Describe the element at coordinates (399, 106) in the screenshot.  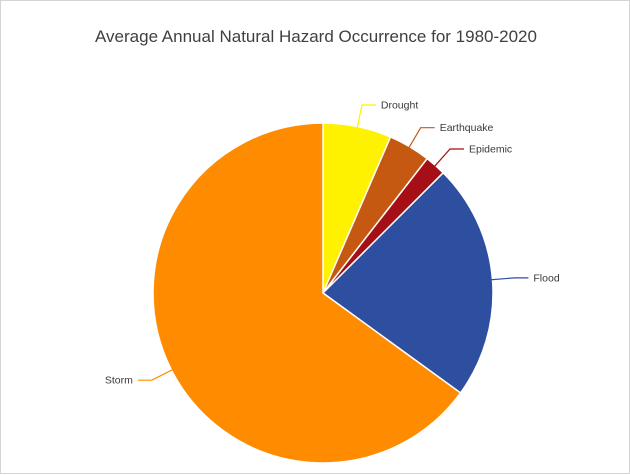
I see `slice-label-drought: Drought` at that location.